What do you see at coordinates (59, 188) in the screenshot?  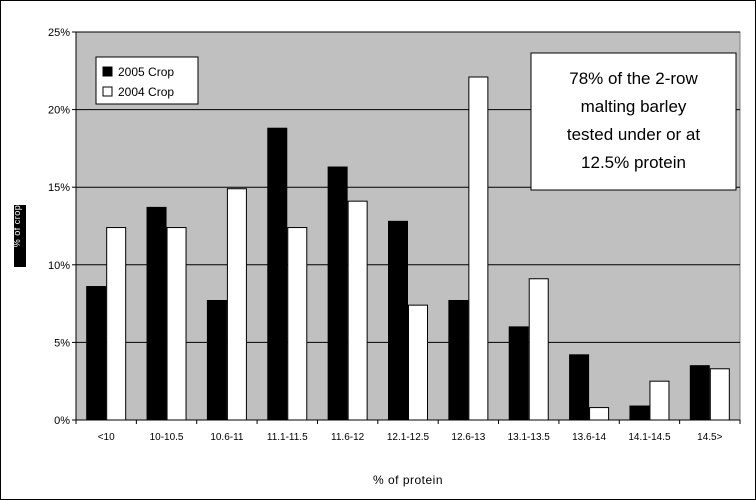 I see `y-tick-label: 15%` at bounding box center [59, 188].